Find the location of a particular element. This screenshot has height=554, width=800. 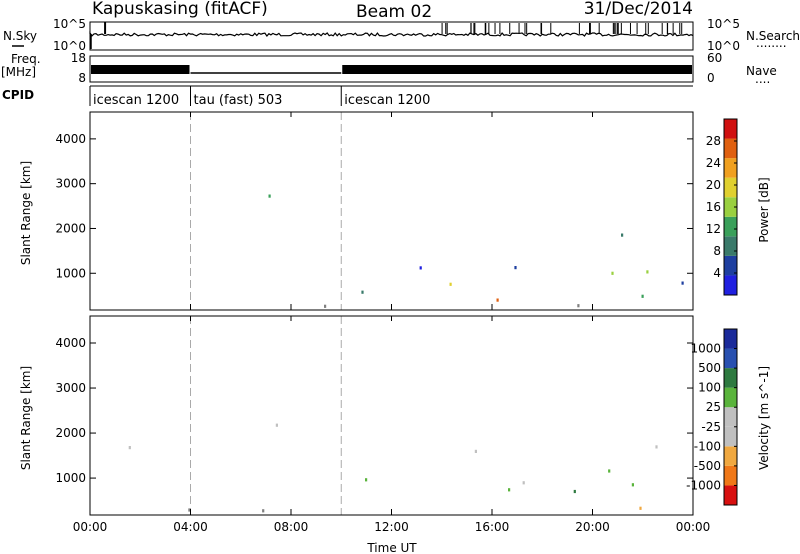

freq-label: Freq. is located at coordinates (26, 59).